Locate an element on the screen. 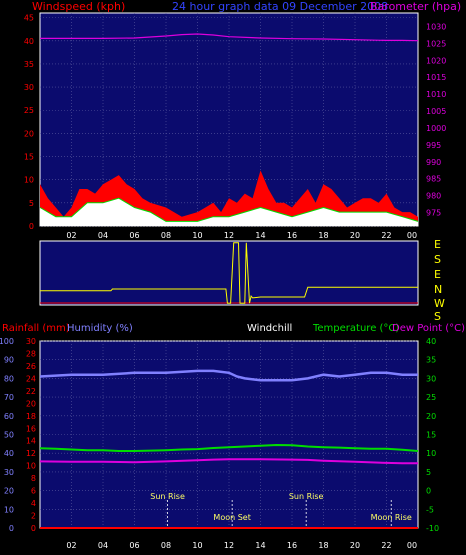 This screenshot has height=555, width=466. barometer-axis-title: Barometer (hpa) is located at coordinates (415, 6).